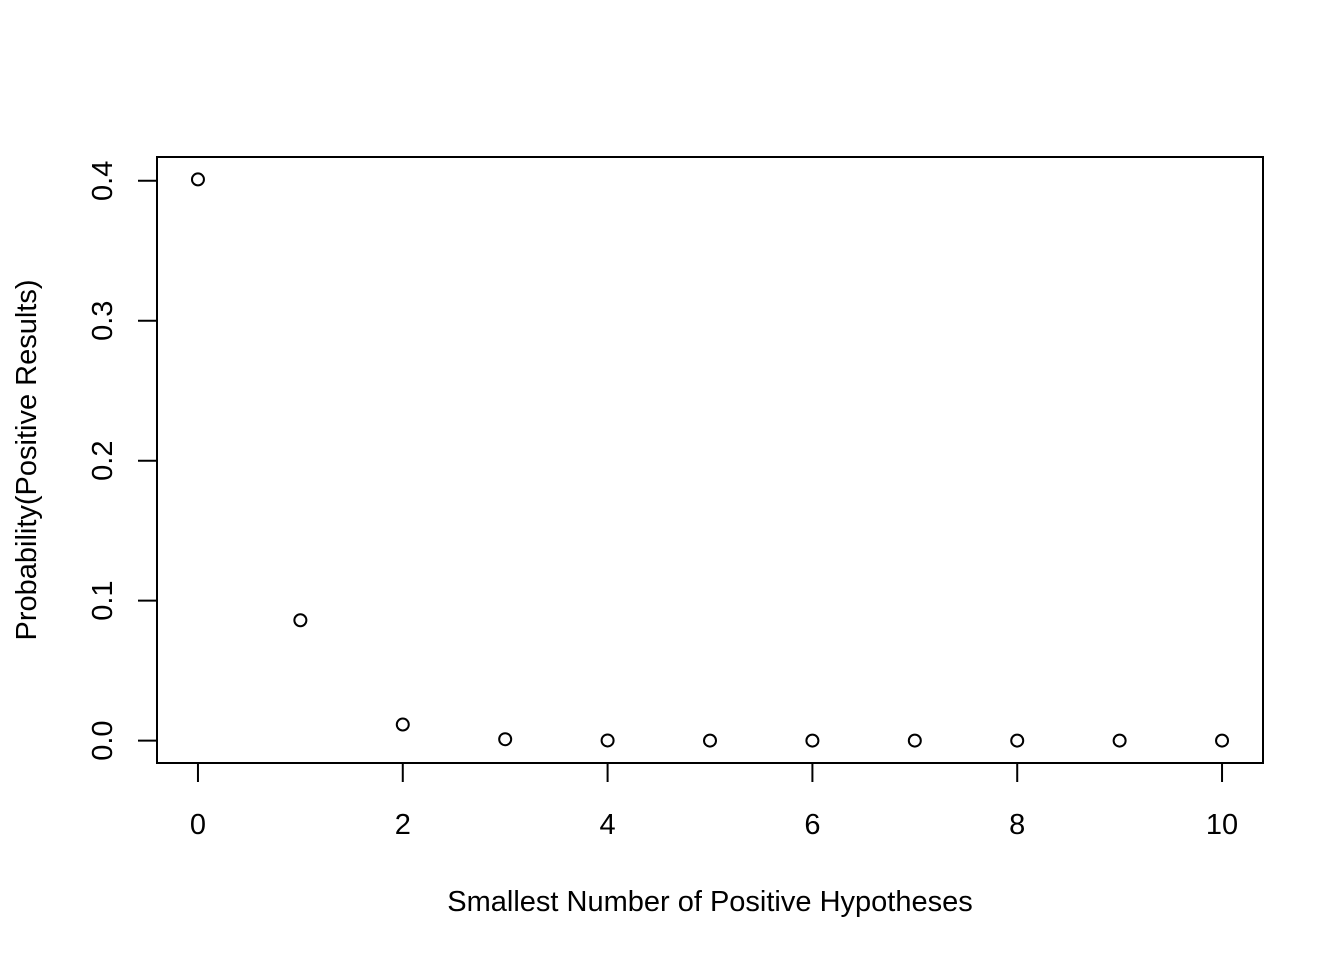 Image resolution: width=1344 pixels, height=960 pixels. I want to click on x-tick-label: 10, so click(1222, 825).